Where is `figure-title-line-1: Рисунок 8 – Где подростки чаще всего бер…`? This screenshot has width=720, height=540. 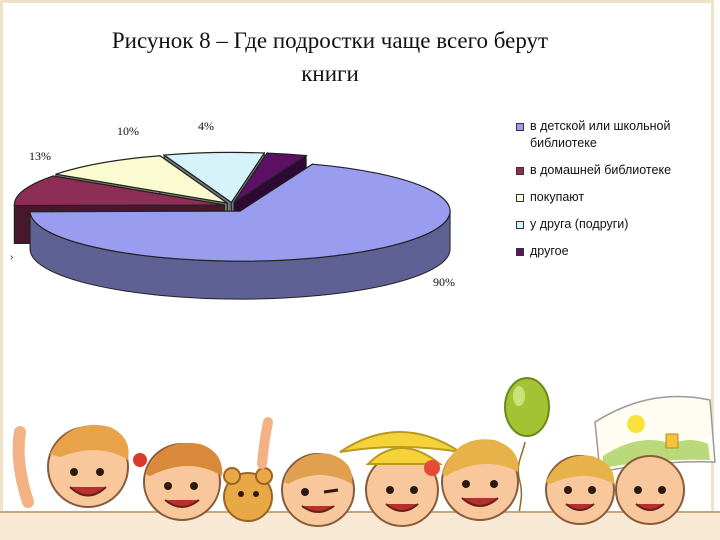 figure-title-line-1: Рисунок 8 – Где подростки чаще всего бер… is located at coordinates (330, 40).